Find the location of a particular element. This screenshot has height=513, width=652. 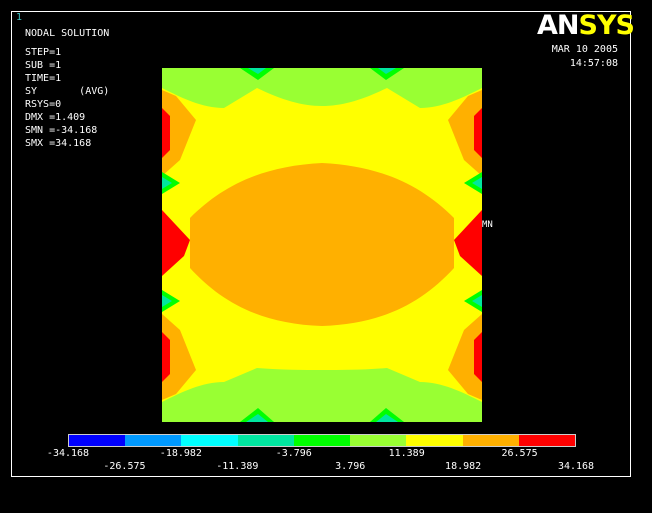

date-time-block: MAR 10 2005 14:57:08 is located at coordinates (585, 57).